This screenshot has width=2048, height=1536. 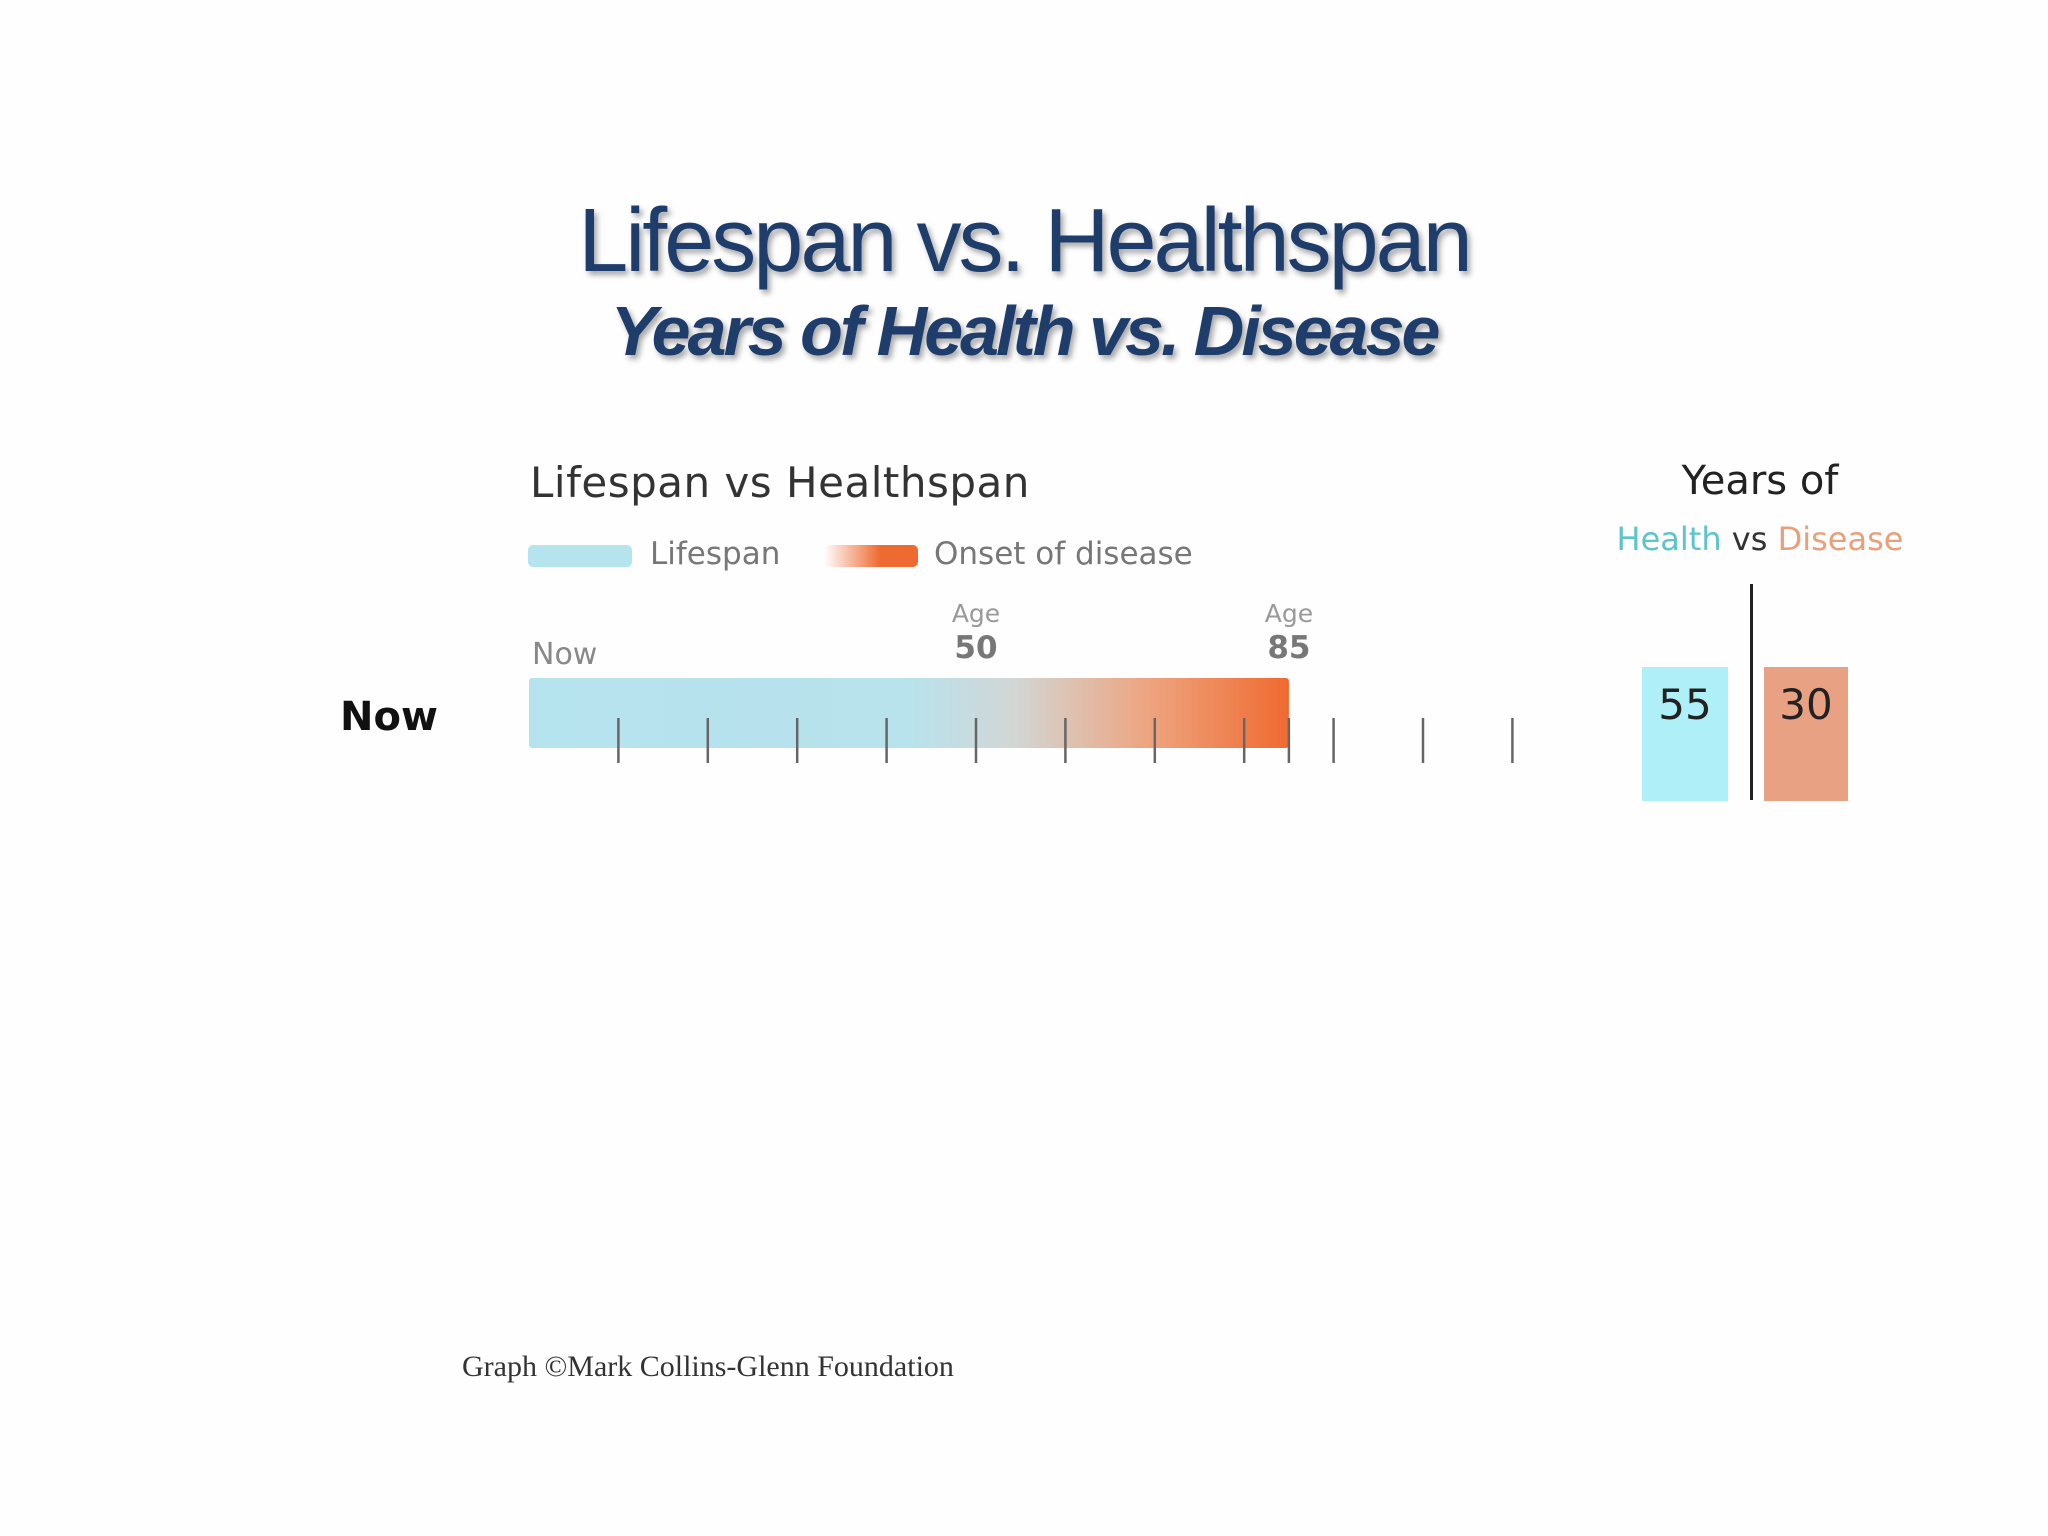 I want to click on health-word: Health, so click(x=1669, y=539).